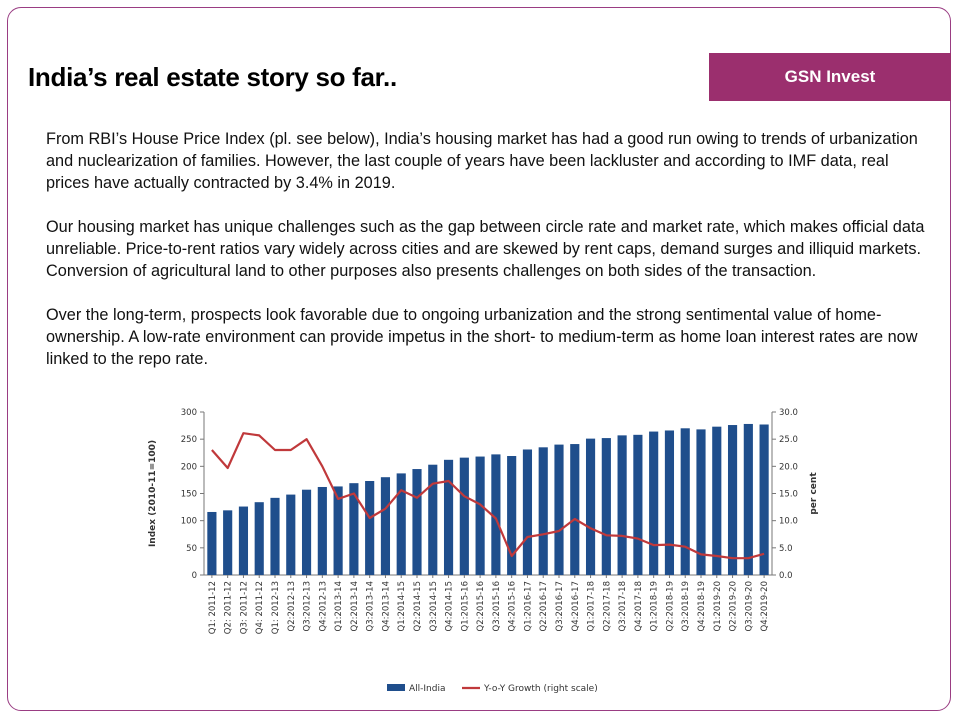 Image resolution: width=960 pixels, height=720 pixels. Describe the element at coordinates (513, 606) in the screenshot. I see `x-tick-label: Q4:2015-16` at that location.